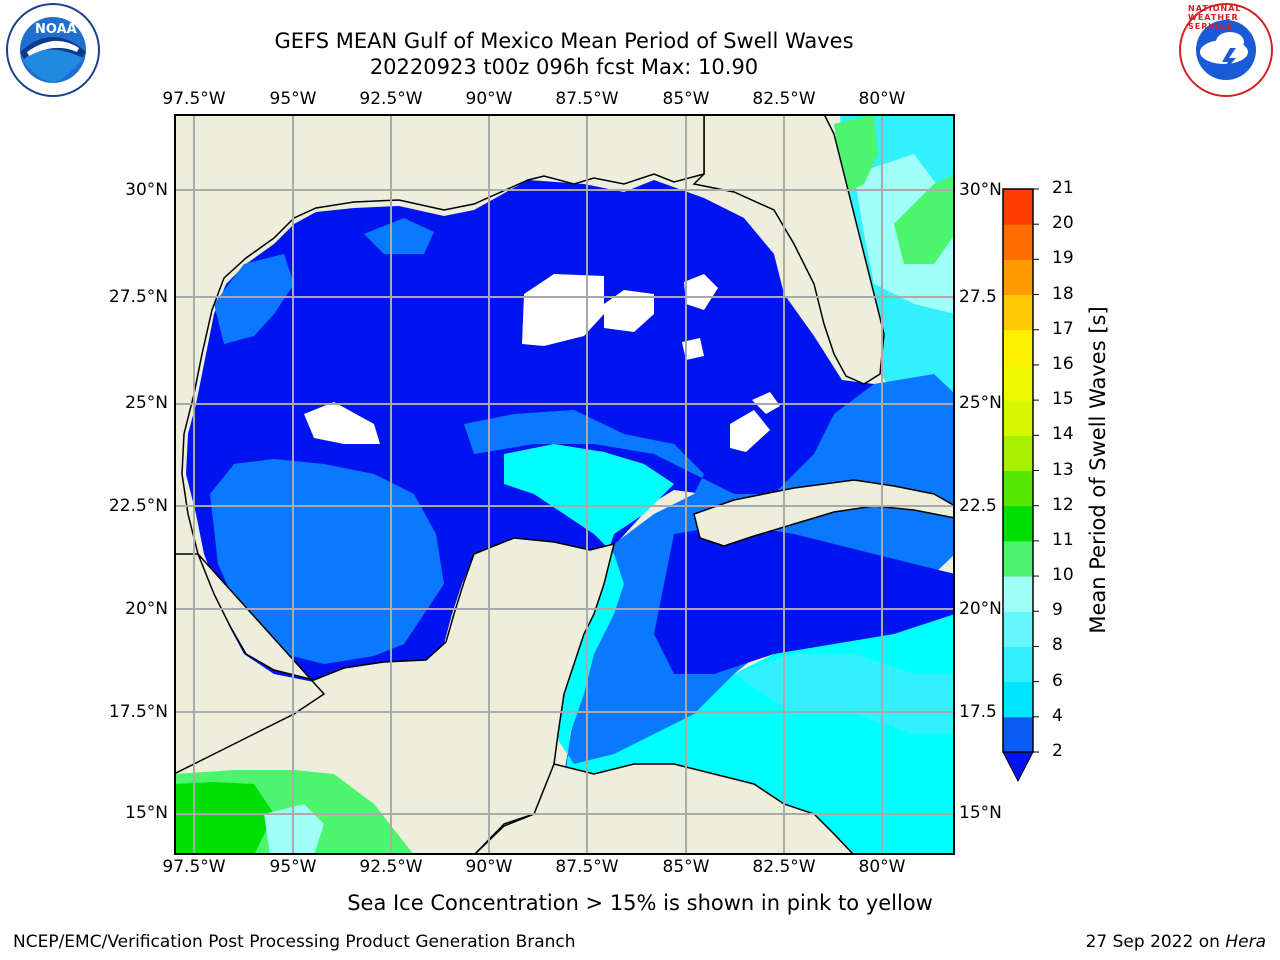 Image resolution: width=1280 pixels, height=960 pixels. What do you see at coordinates (146, 190) in the screenshot?
I see `lat-tick-left: 30°N` at bounding box center [146, 190].